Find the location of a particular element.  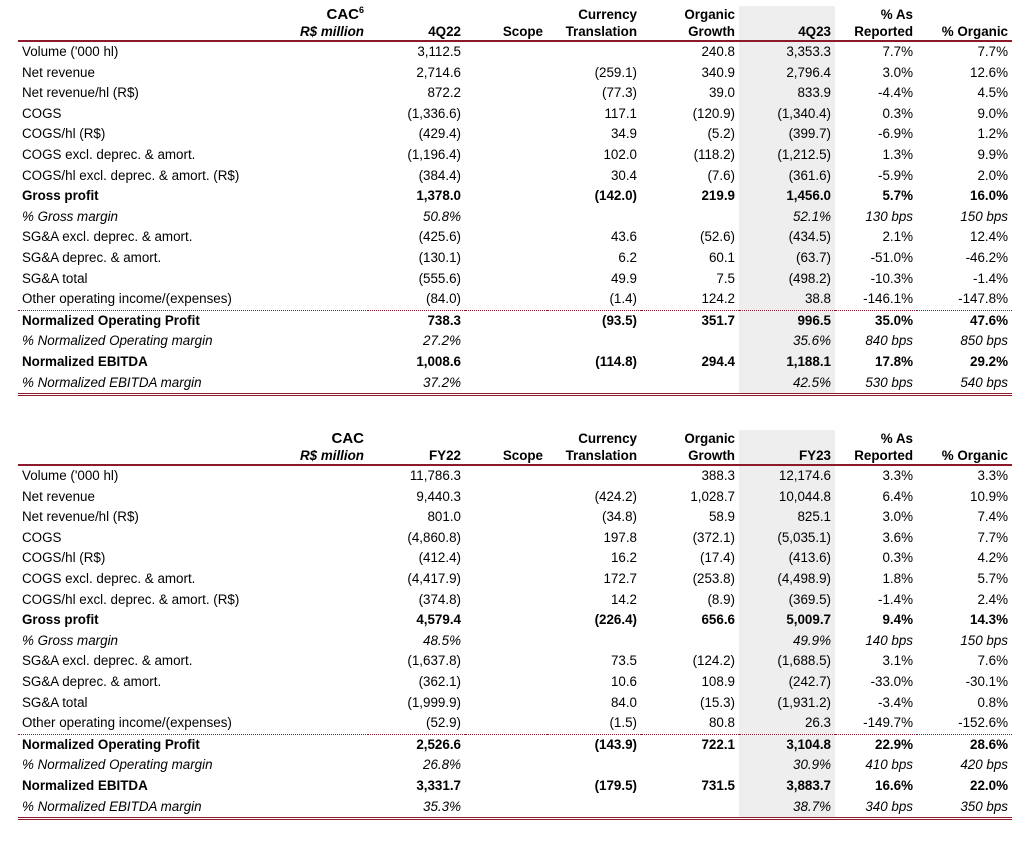

cell-currency-translation: 6.2 is located at coordinates (627, 257).